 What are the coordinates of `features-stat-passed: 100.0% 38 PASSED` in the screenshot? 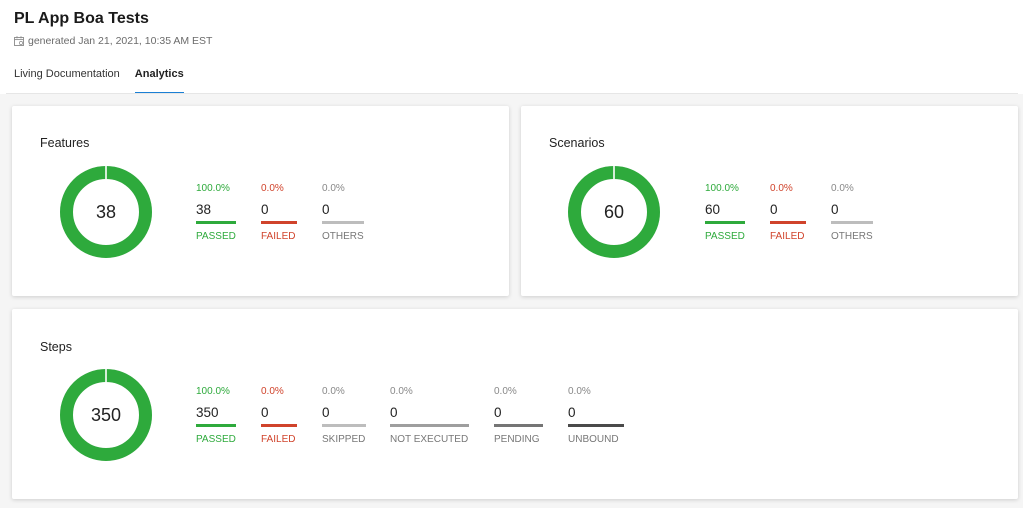 It's located at (216, 212).